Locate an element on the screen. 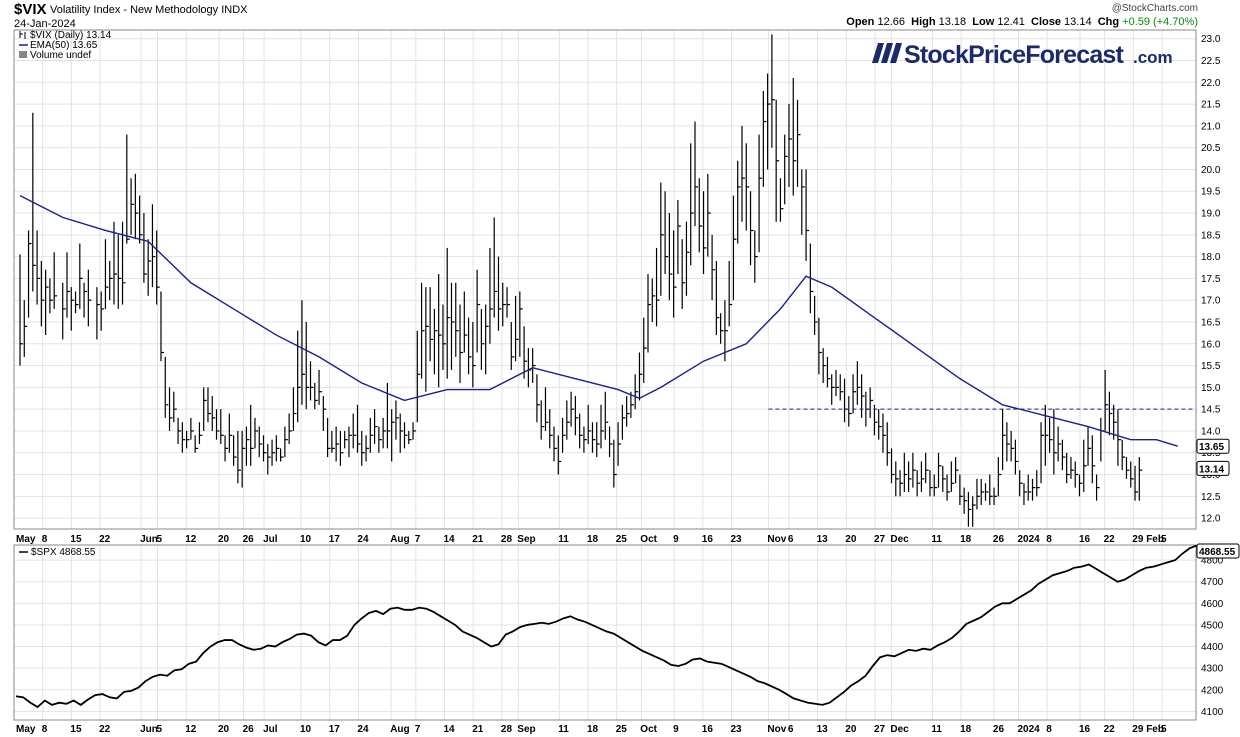  ema-value-tag-text: 13.65 is located at coordinates (1211, 447).